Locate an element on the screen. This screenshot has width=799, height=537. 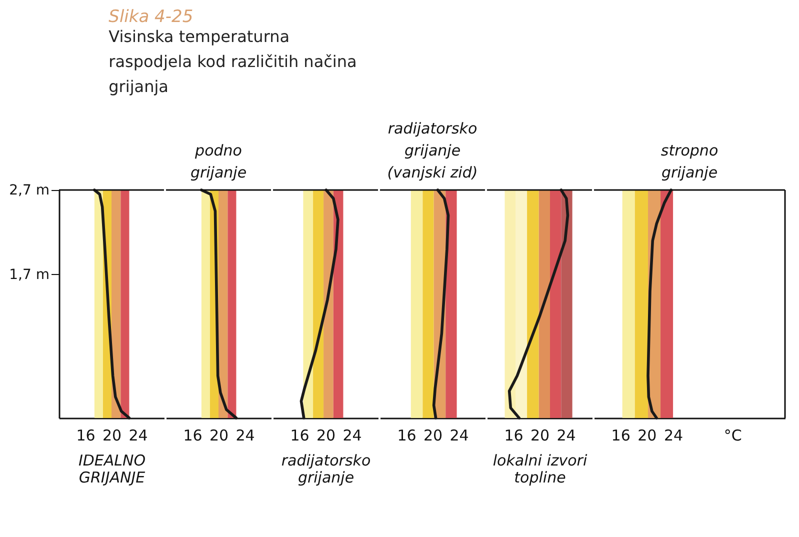
chart-title: podno grijanje is located at coordinates (218, 162).